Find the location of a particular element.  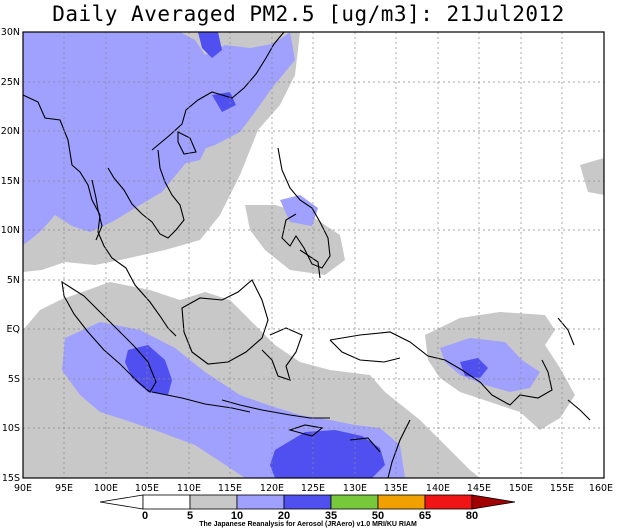

colorbar-label: 65 is located at coordinates (425, 516).